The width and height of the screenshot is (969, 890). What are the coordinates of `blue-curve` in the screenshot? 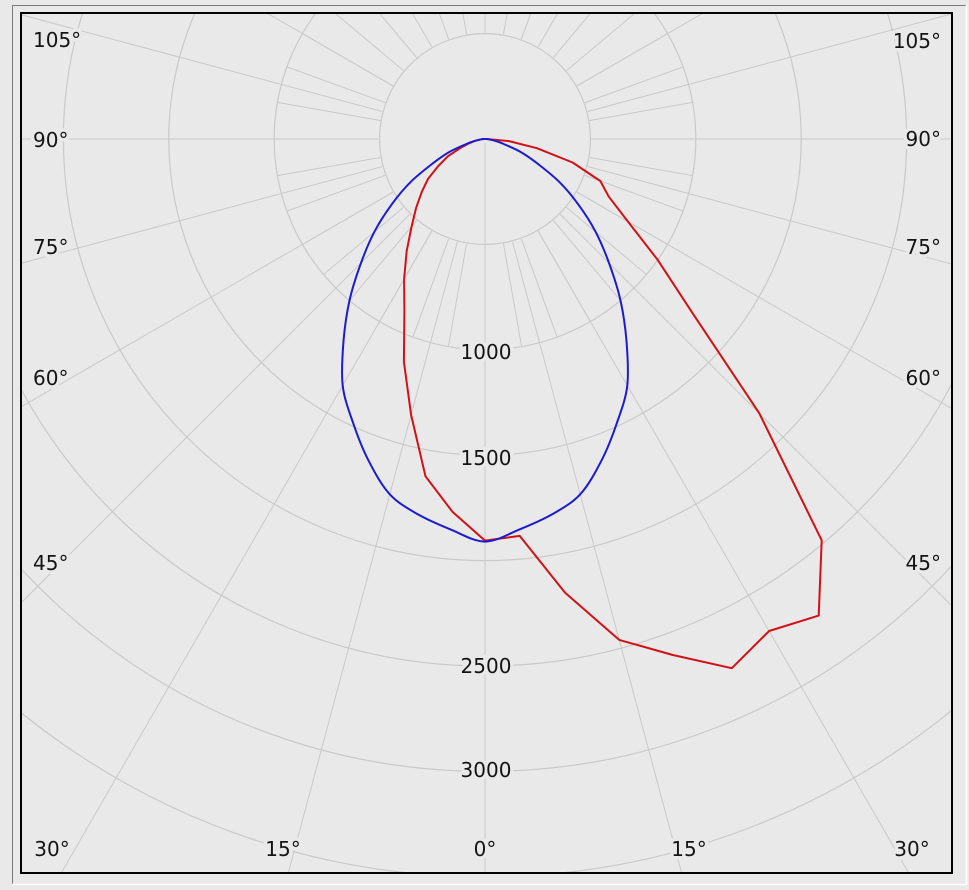 It's located at (485, 340).